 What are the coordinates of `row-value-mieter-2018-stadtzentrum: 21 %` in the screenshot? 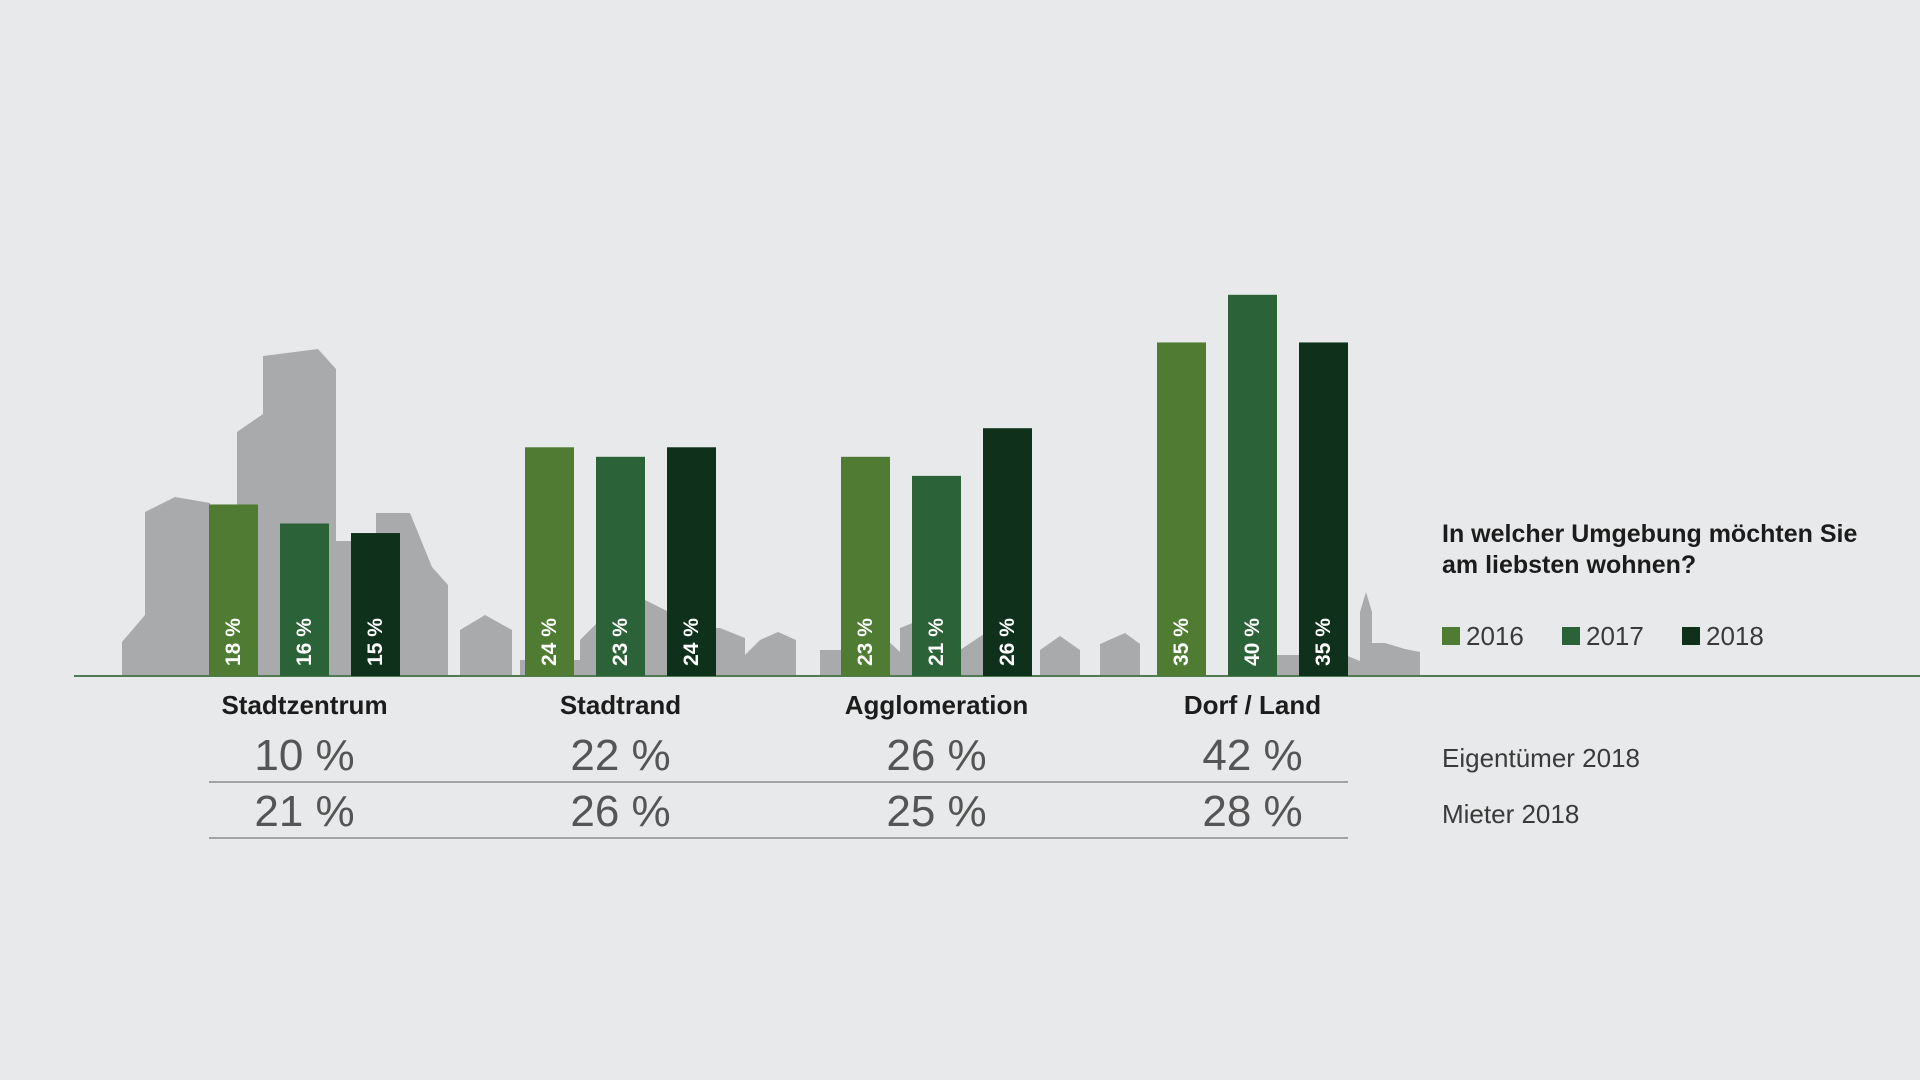 It's located at (304, 811).